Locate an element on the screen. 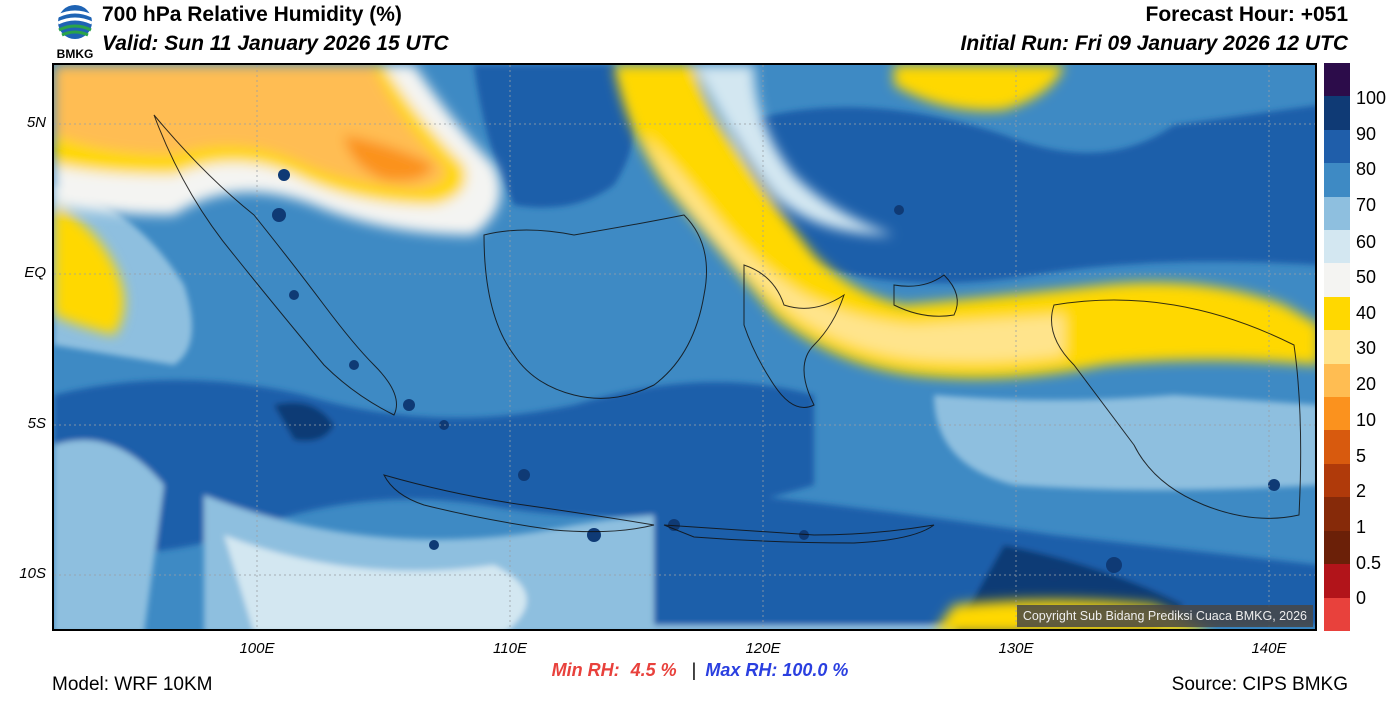 This screenshot has width=1400, height=709. data-source: Source: CIPS BMKG is located at coordinates (1259, 684).